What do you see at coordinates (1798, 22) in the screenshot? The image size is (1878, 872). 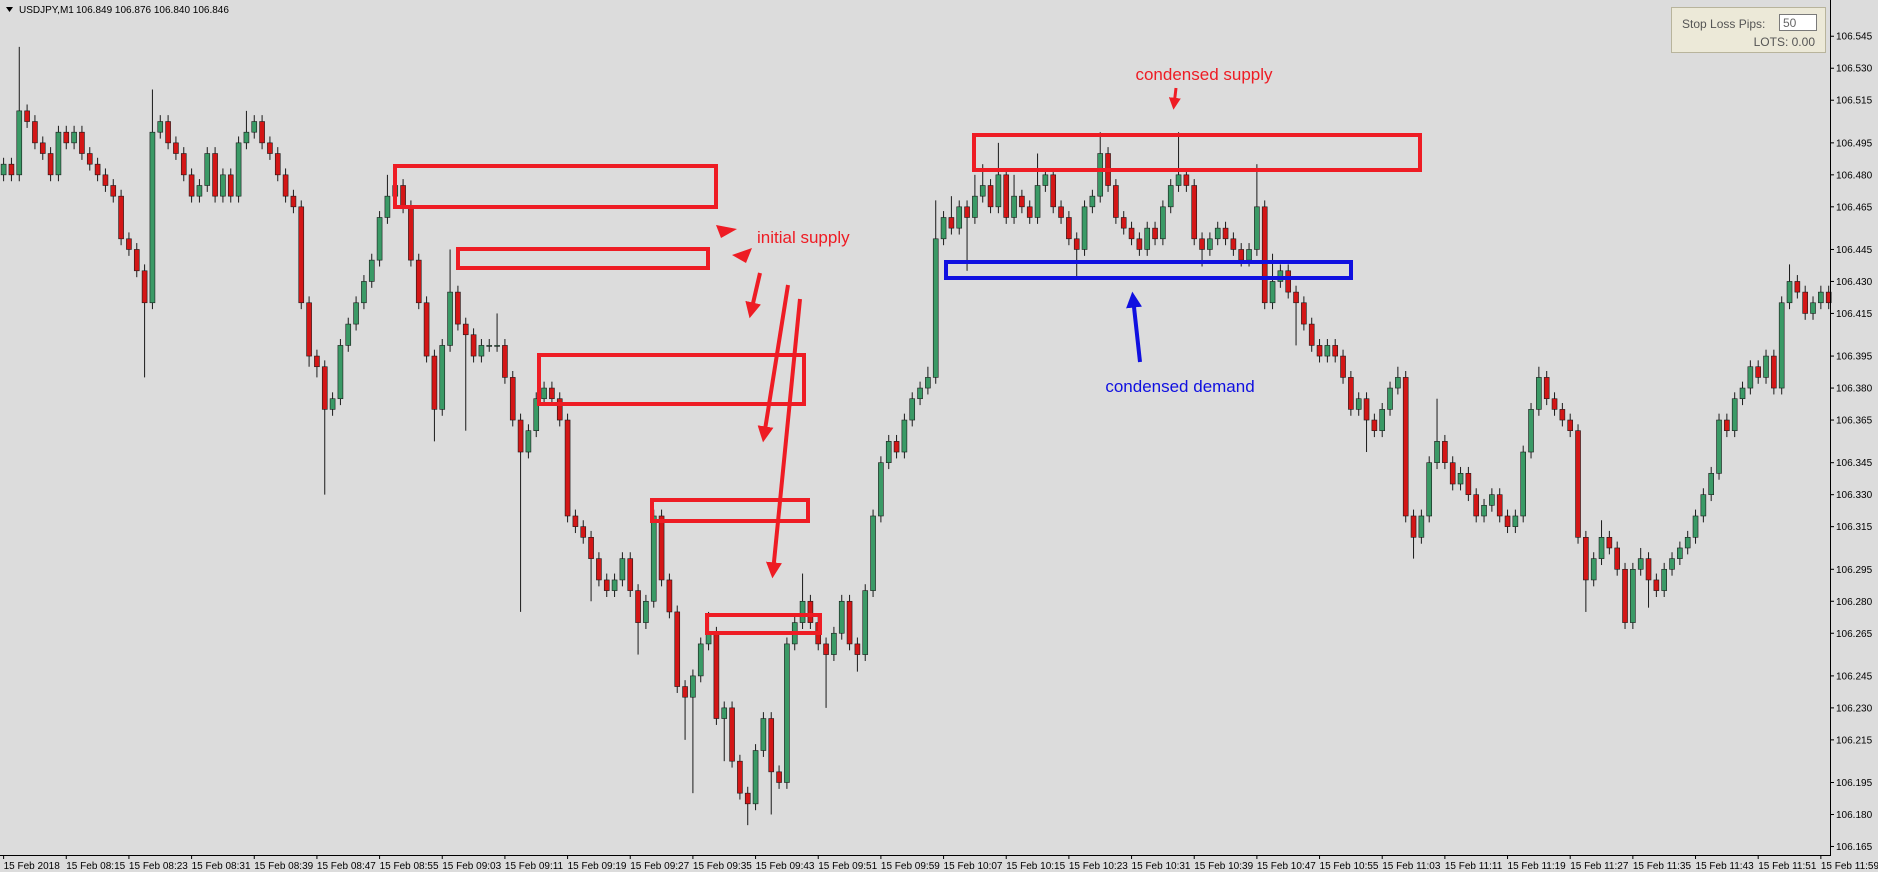 I see `stop-loss-input: 50` at bounding box center [1798, 22].